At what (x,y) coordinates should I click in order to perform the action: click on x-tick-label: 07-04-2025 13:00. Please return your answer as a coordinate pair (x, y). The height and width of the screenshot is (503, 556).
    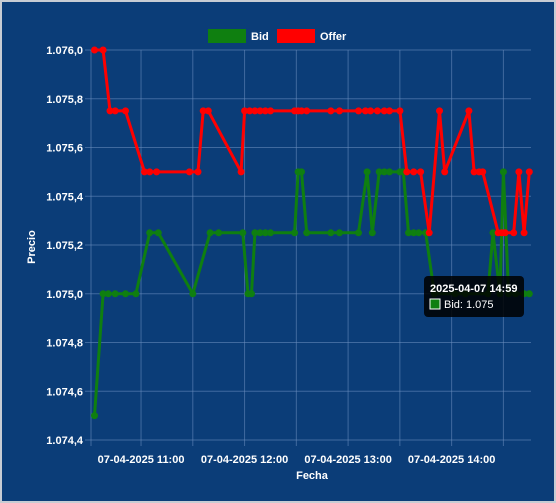
    Looking at the image, I should click on (347, 460).